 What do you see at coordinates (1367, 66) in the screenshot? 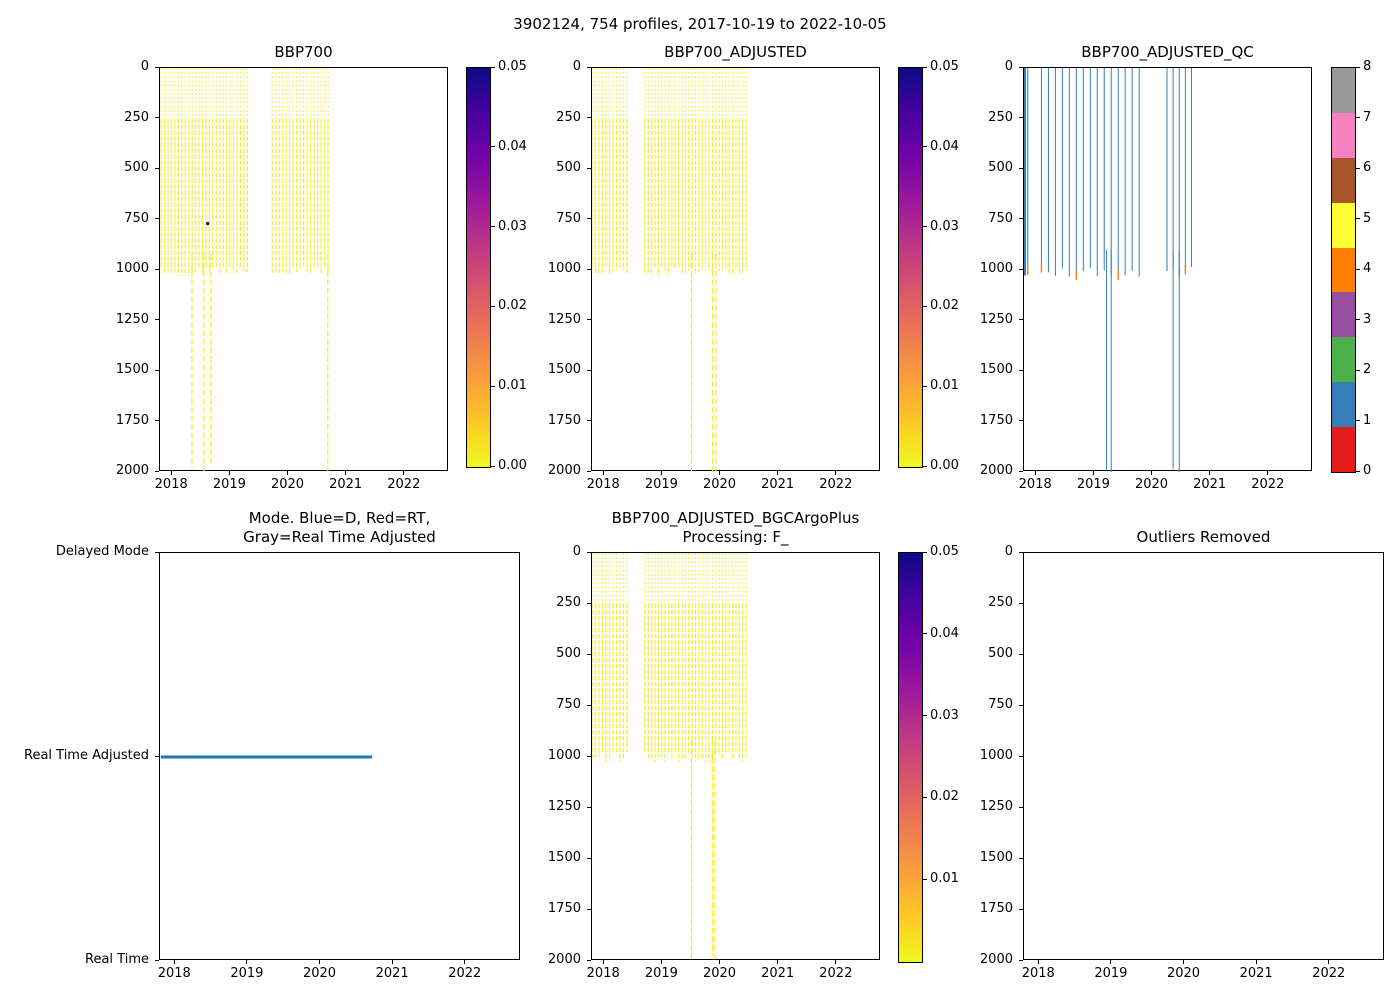
I see `cb-tick-label-cbar-qc: 8` at bounding box center [1367, 66].